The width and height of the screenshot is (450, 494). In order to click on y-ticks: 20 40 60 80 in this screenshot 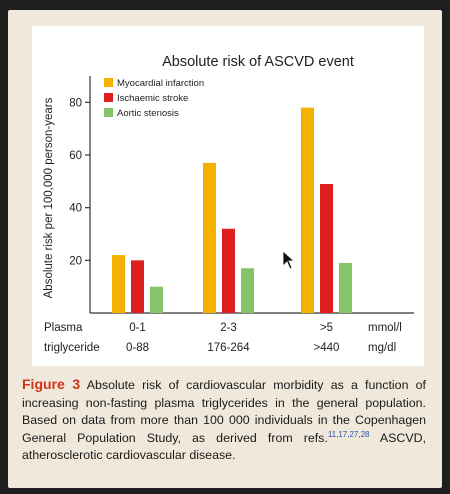, I will do `click(79, 182)`.